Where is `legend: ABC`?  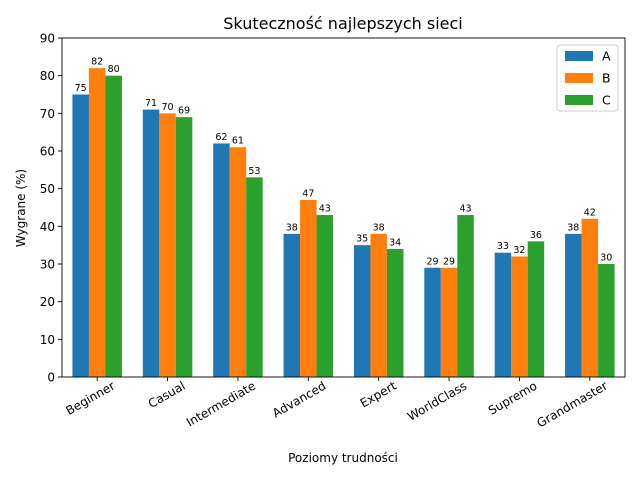
legend: ABC is located at coordinates (587, 78).